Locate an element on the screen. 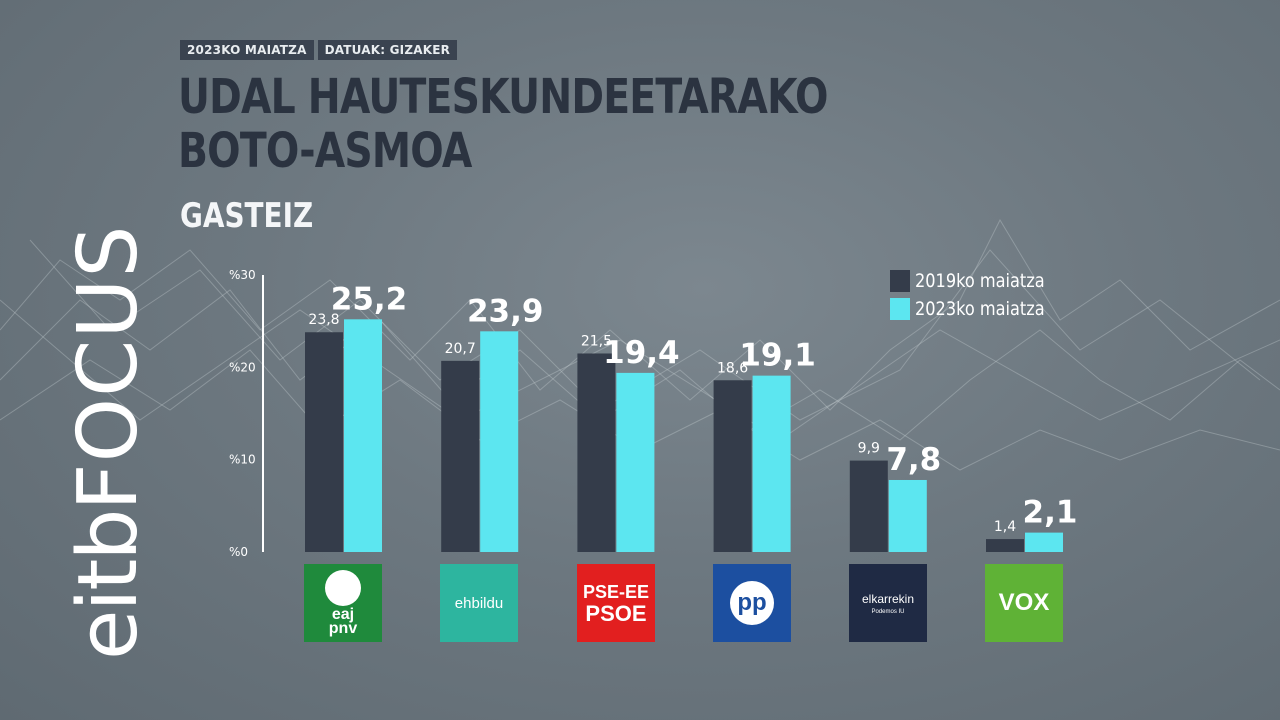 This screenshot has width=1280, height=720. pnv-emblem-icon is located at coordinates (343, 588).